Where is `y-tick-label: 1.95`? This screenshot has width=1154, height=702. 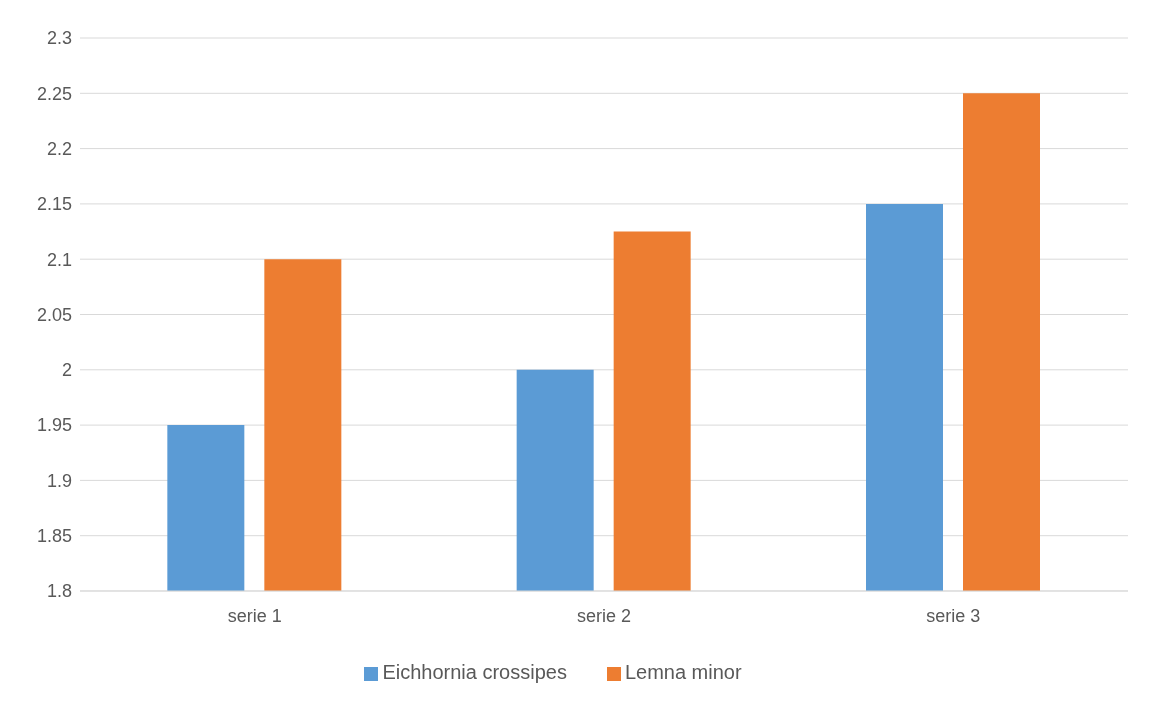 y-tick-label: 1.95 is located at coordinates (54, 425).